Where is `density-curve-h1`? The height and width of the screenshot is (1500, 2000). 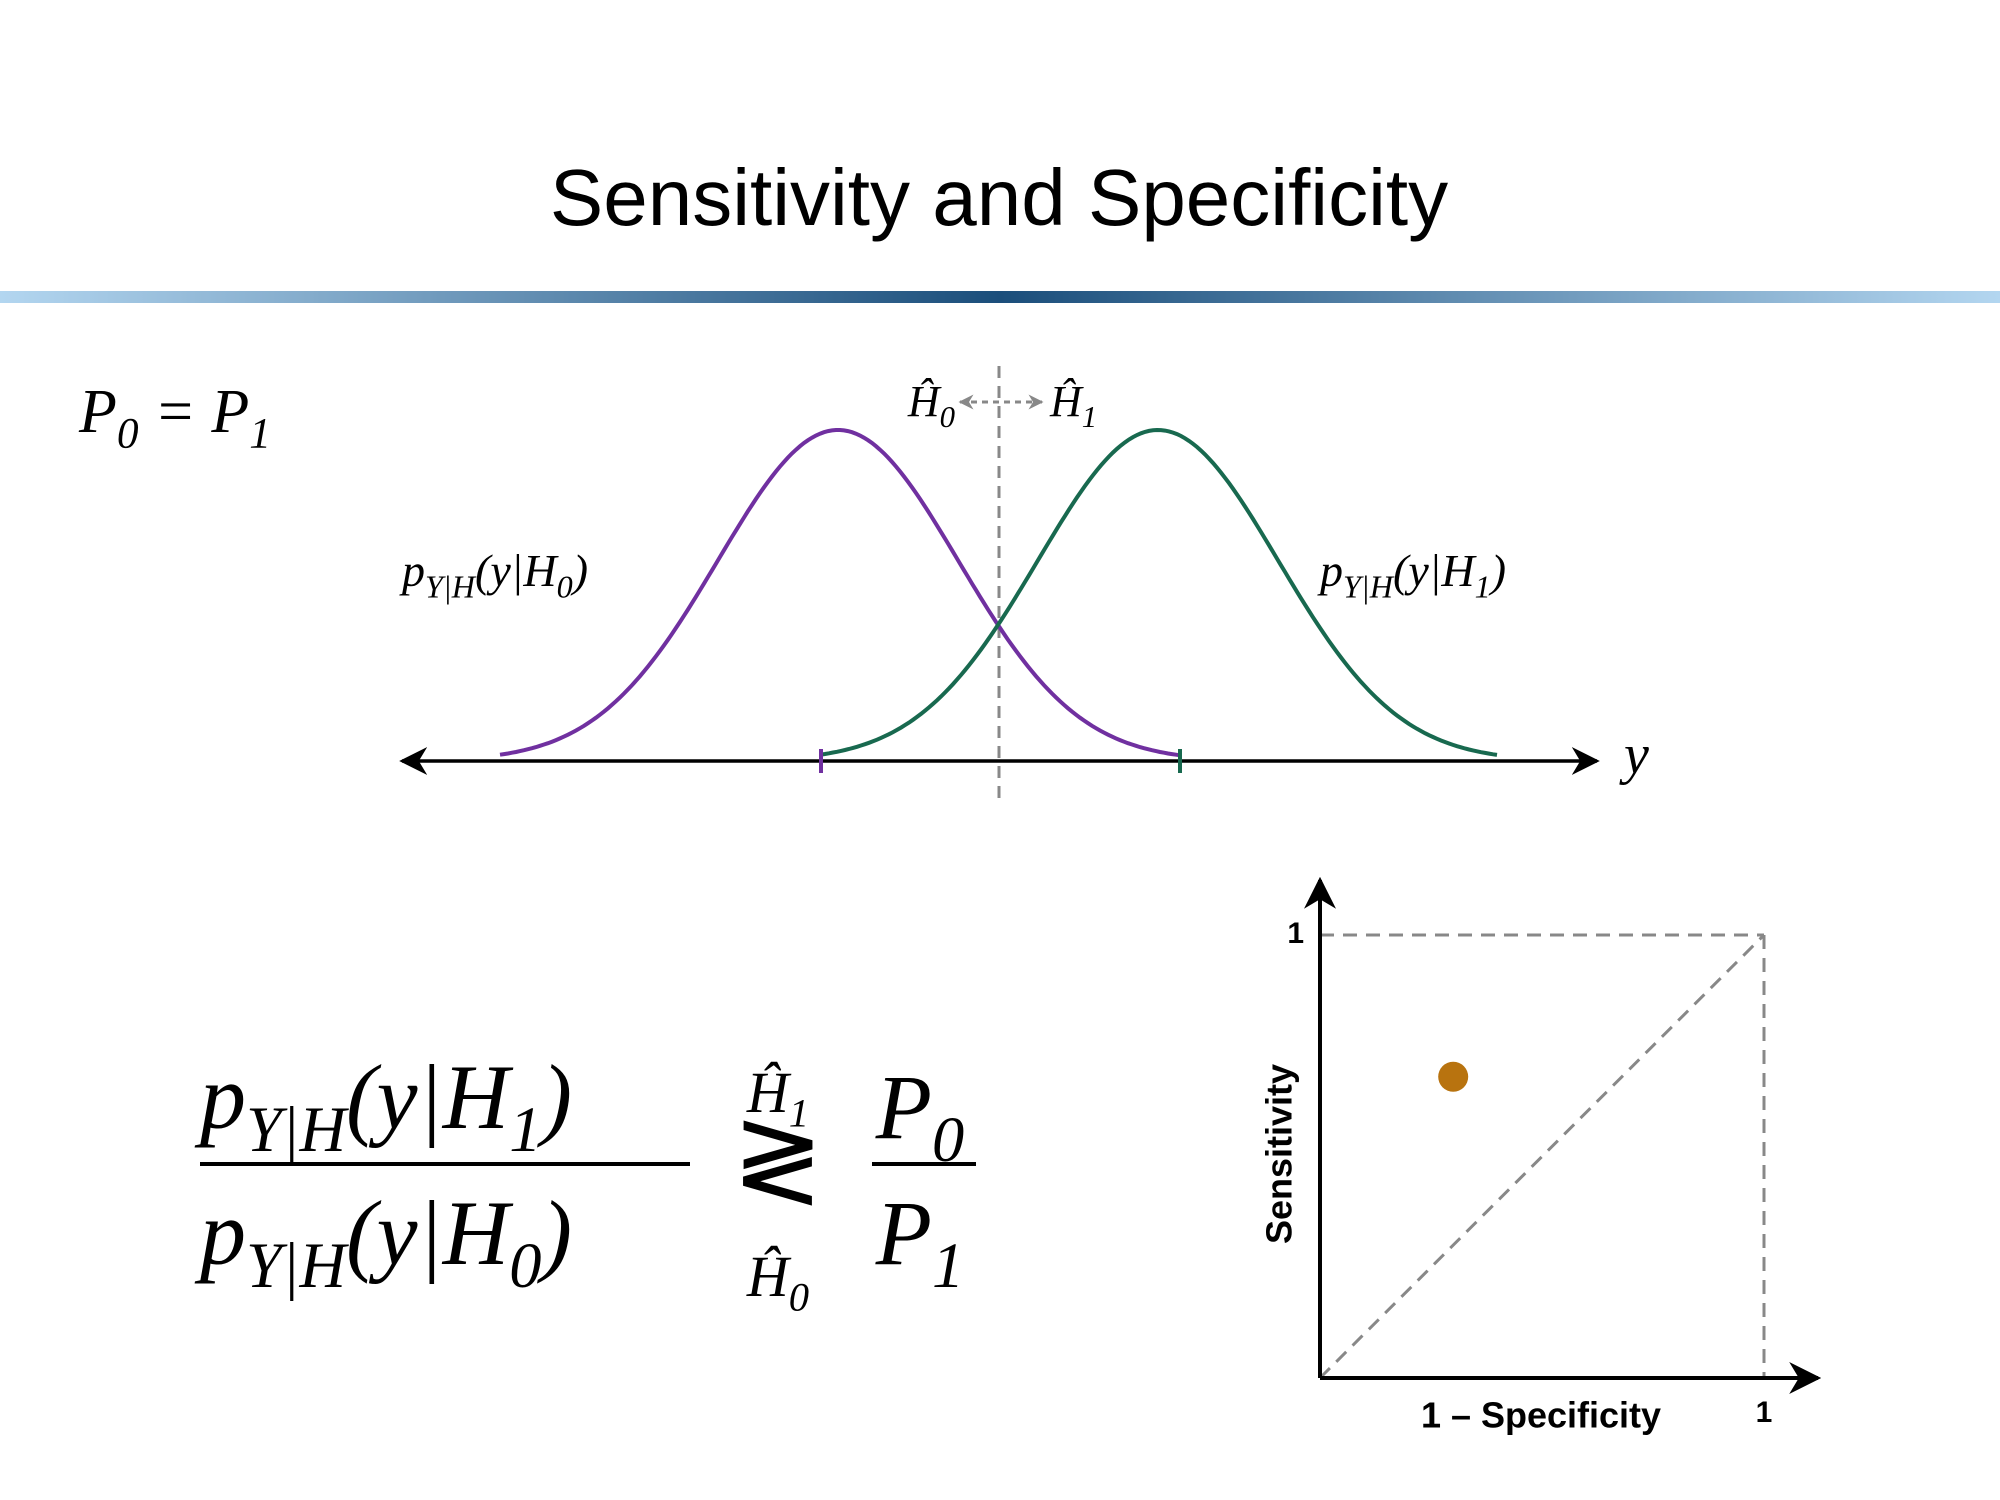
density-curve-h1 is located at coordinates (1159, 592).